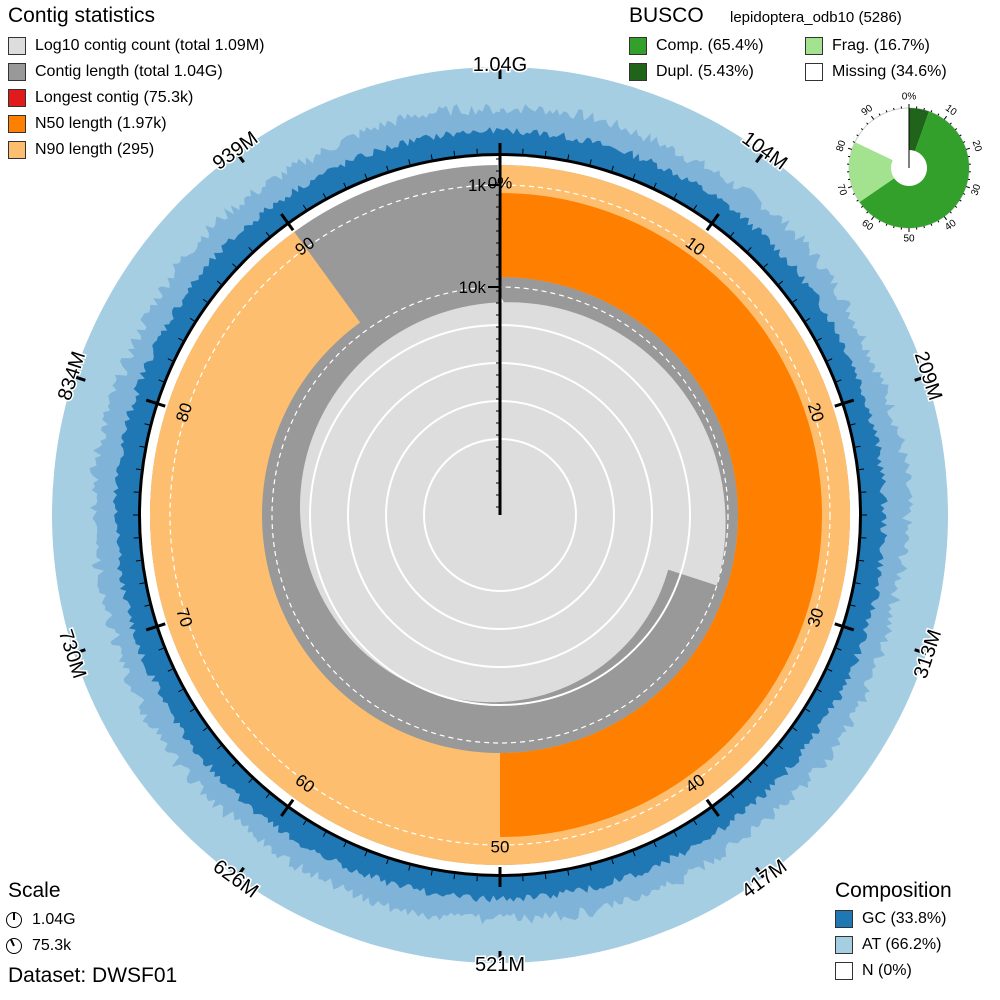  What do you see at coordinates (136, 124) in the screenshot?
I see `legend-item-n50: N50 length (1.97k)` at bounding box center [136, 124].